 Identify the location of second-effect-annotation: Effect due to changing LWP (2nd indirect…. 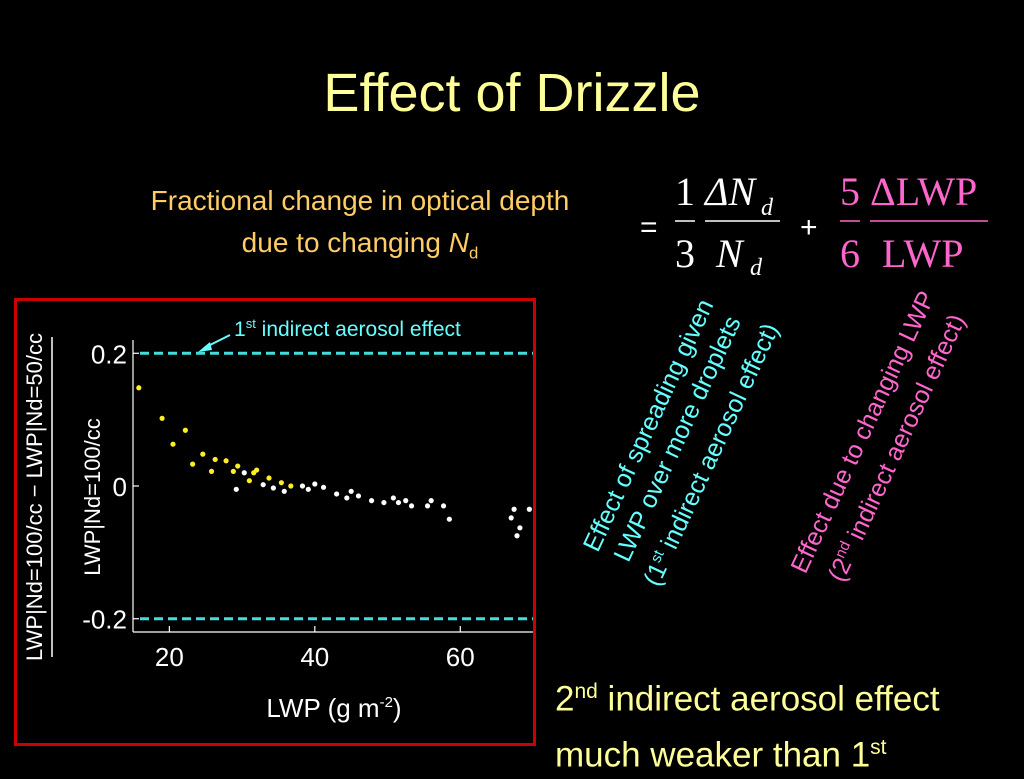
(880, 440).